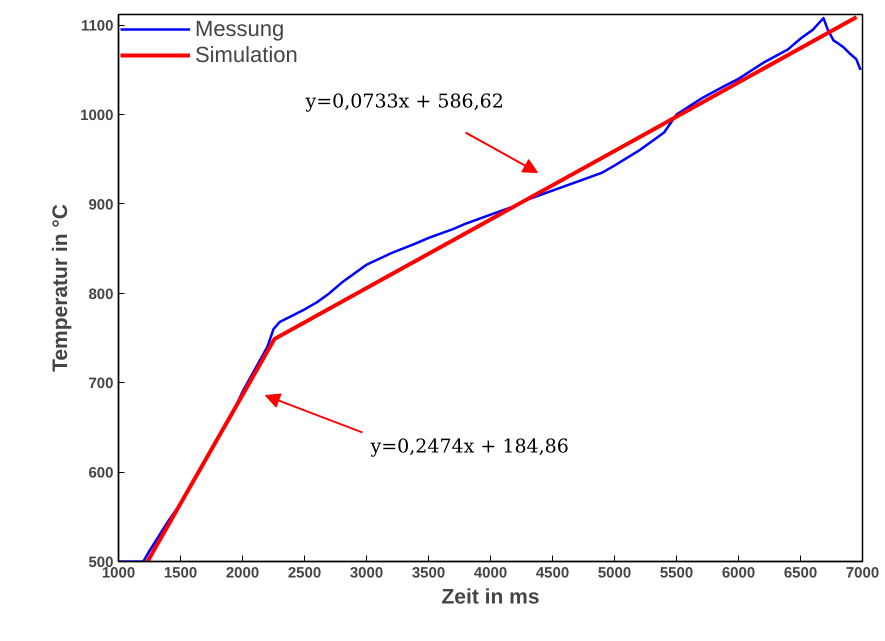 The width and height of the screenshot is (885, 641). Describe the element at coordinates (97, 115) in the screenshot. I see `y-tick-label: 1000` at that location.